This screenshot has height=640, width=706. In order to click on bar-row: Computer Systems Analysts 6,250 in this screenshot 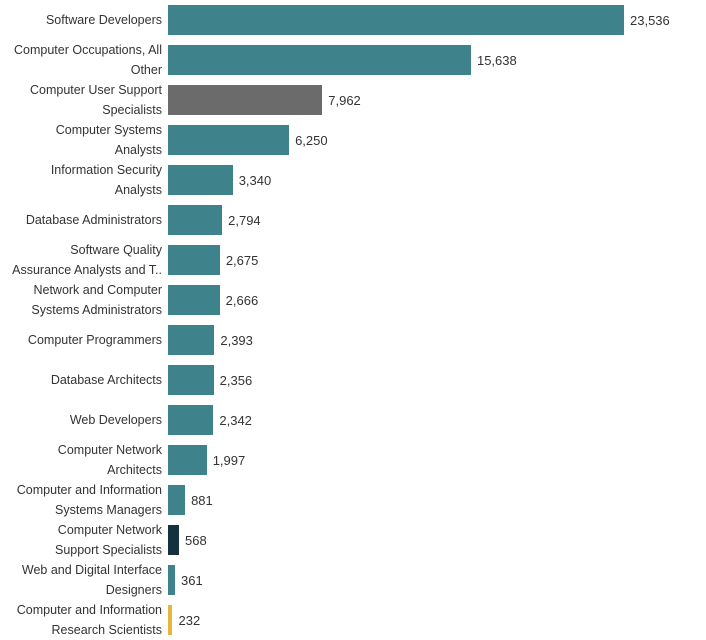, I will do `click(353, 140)`.